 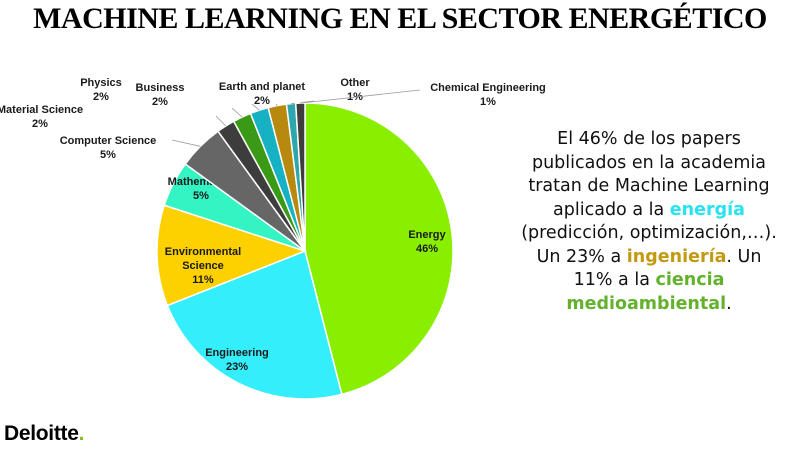 I want to click on slice-label: Engineering 23%, so click(x=237, y=360).